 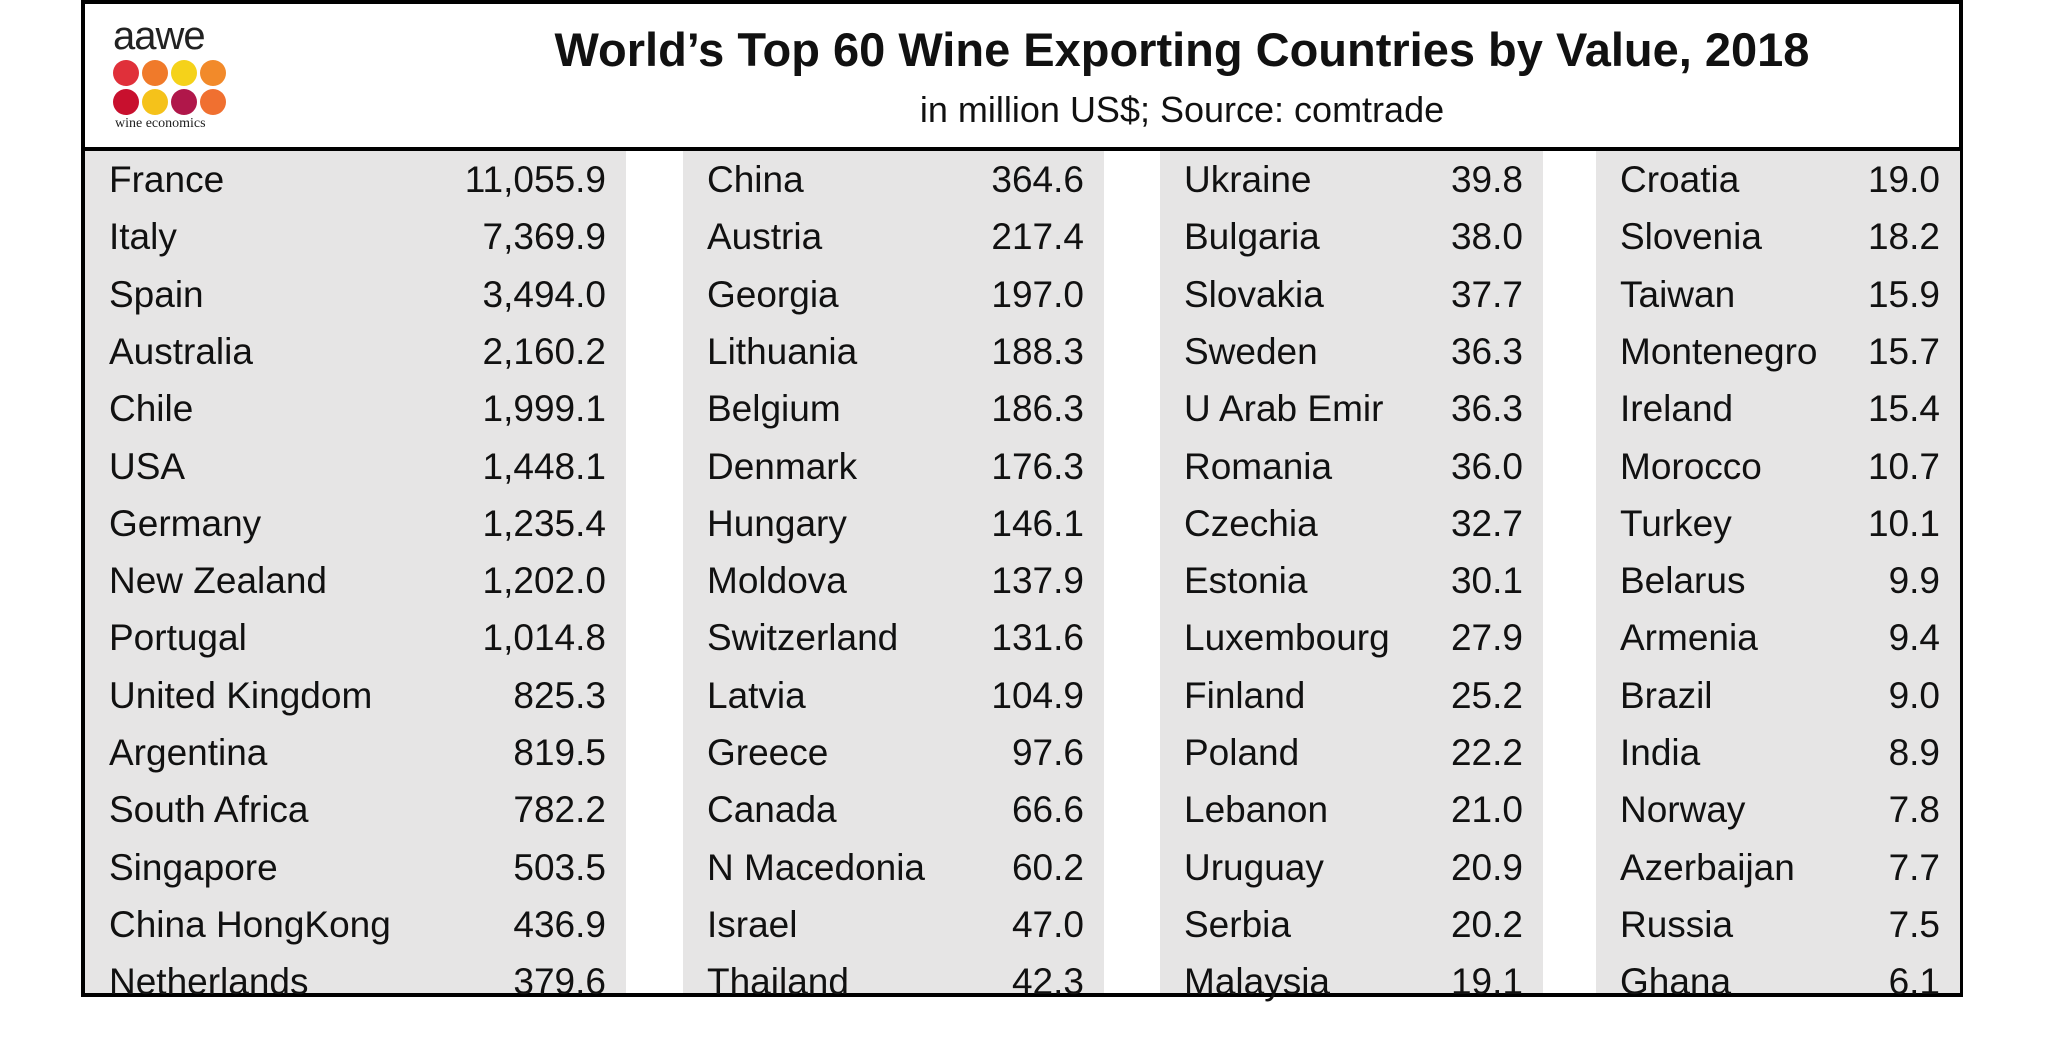 What do you see at coordinates (1486, 695) in the screenshot?
I see `export-value: 25.2` at bounding box center [1486, 695].